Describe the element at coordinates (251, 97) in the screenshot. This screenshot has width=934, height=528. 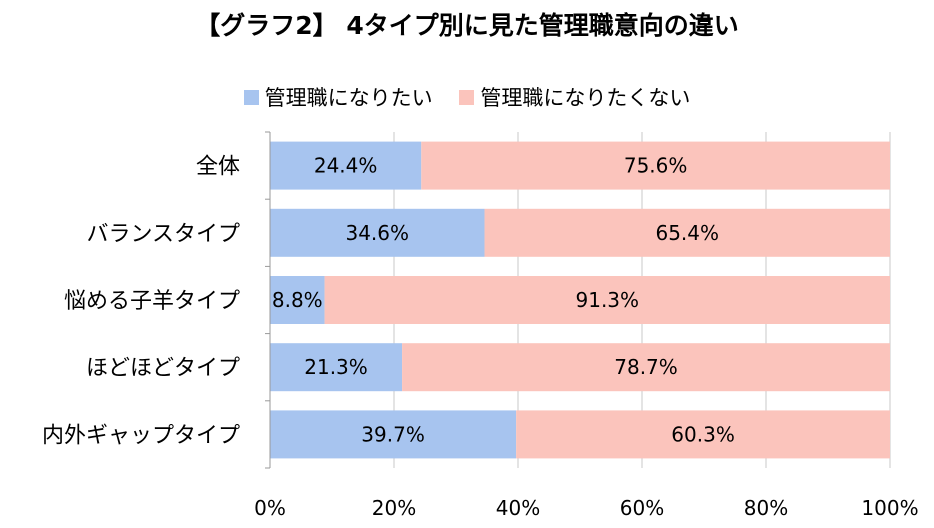
I see `legend-swatch-want` at that location.